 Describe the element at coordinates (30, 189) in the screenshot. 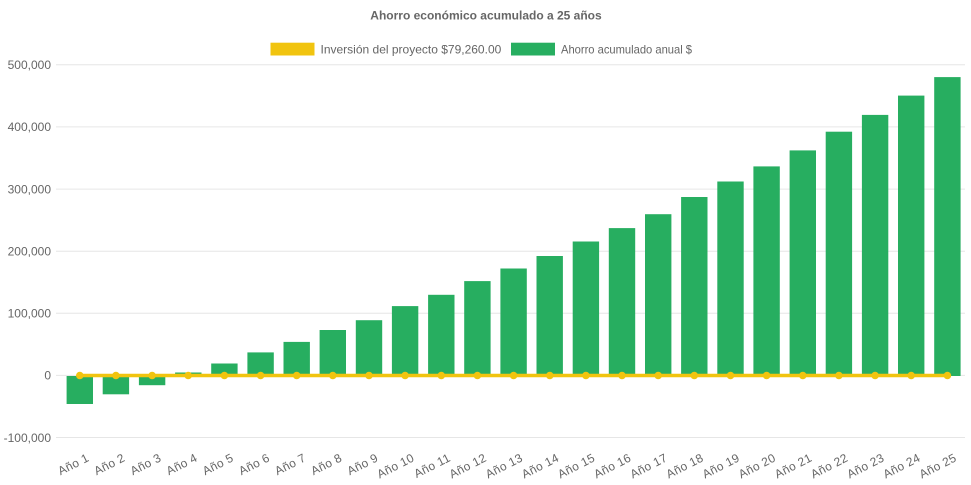

I see `svg-text: 300,000` at that location.